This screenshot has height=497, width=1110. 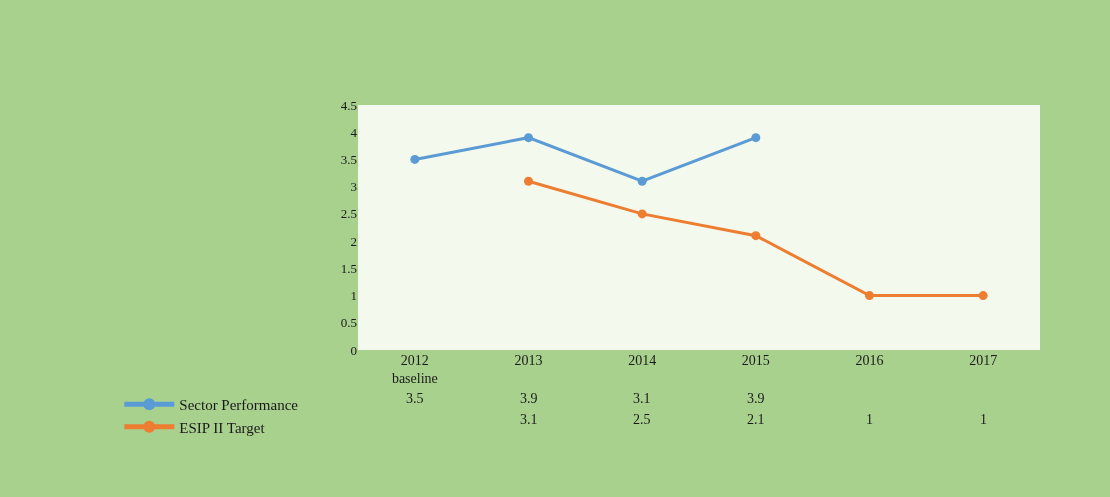 What do you see at coordinates (414, 370) in the screenshot?
I see `x-tick-label: 2012 baseline` at bounding box center [414, 370].